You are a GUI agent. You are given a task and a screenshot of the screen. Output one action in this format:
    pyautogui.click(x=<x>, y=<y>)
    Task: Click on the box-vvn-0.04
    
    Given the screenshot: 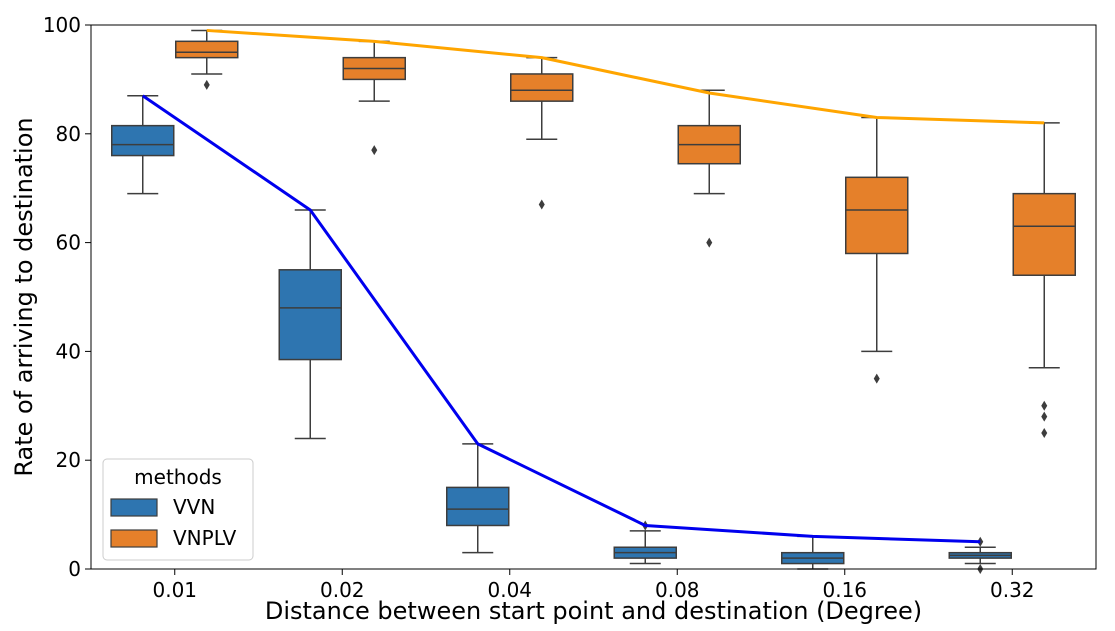 What is the action you would take?
    pyautogui.click(x=478, y=498)
    